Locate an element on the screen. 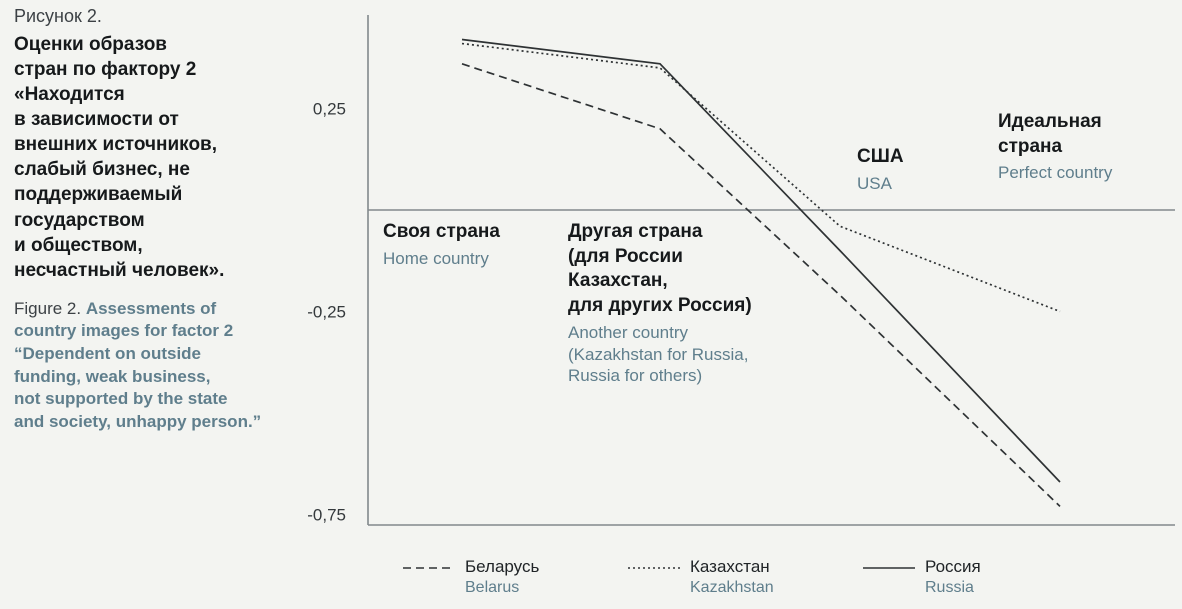  svg-text: 0,25 is located at coordinates (329, 109).